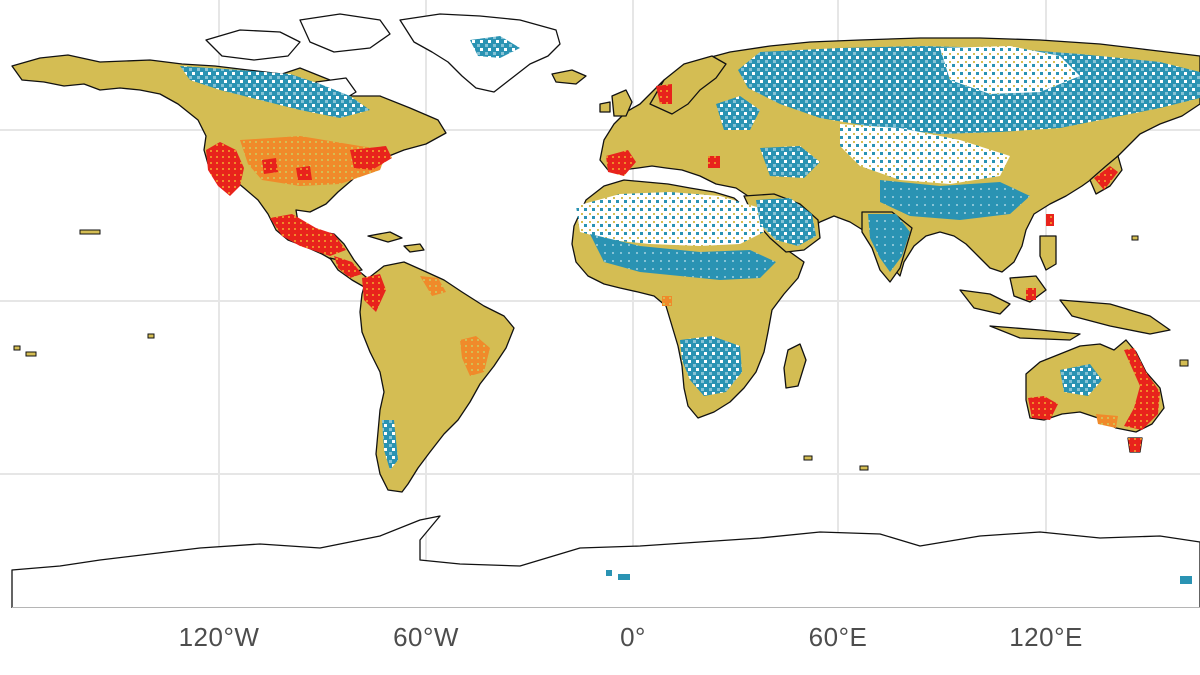 This screenshot has width=1200, height=675. I want to click on patch-red-central-america, so click(348, 267).